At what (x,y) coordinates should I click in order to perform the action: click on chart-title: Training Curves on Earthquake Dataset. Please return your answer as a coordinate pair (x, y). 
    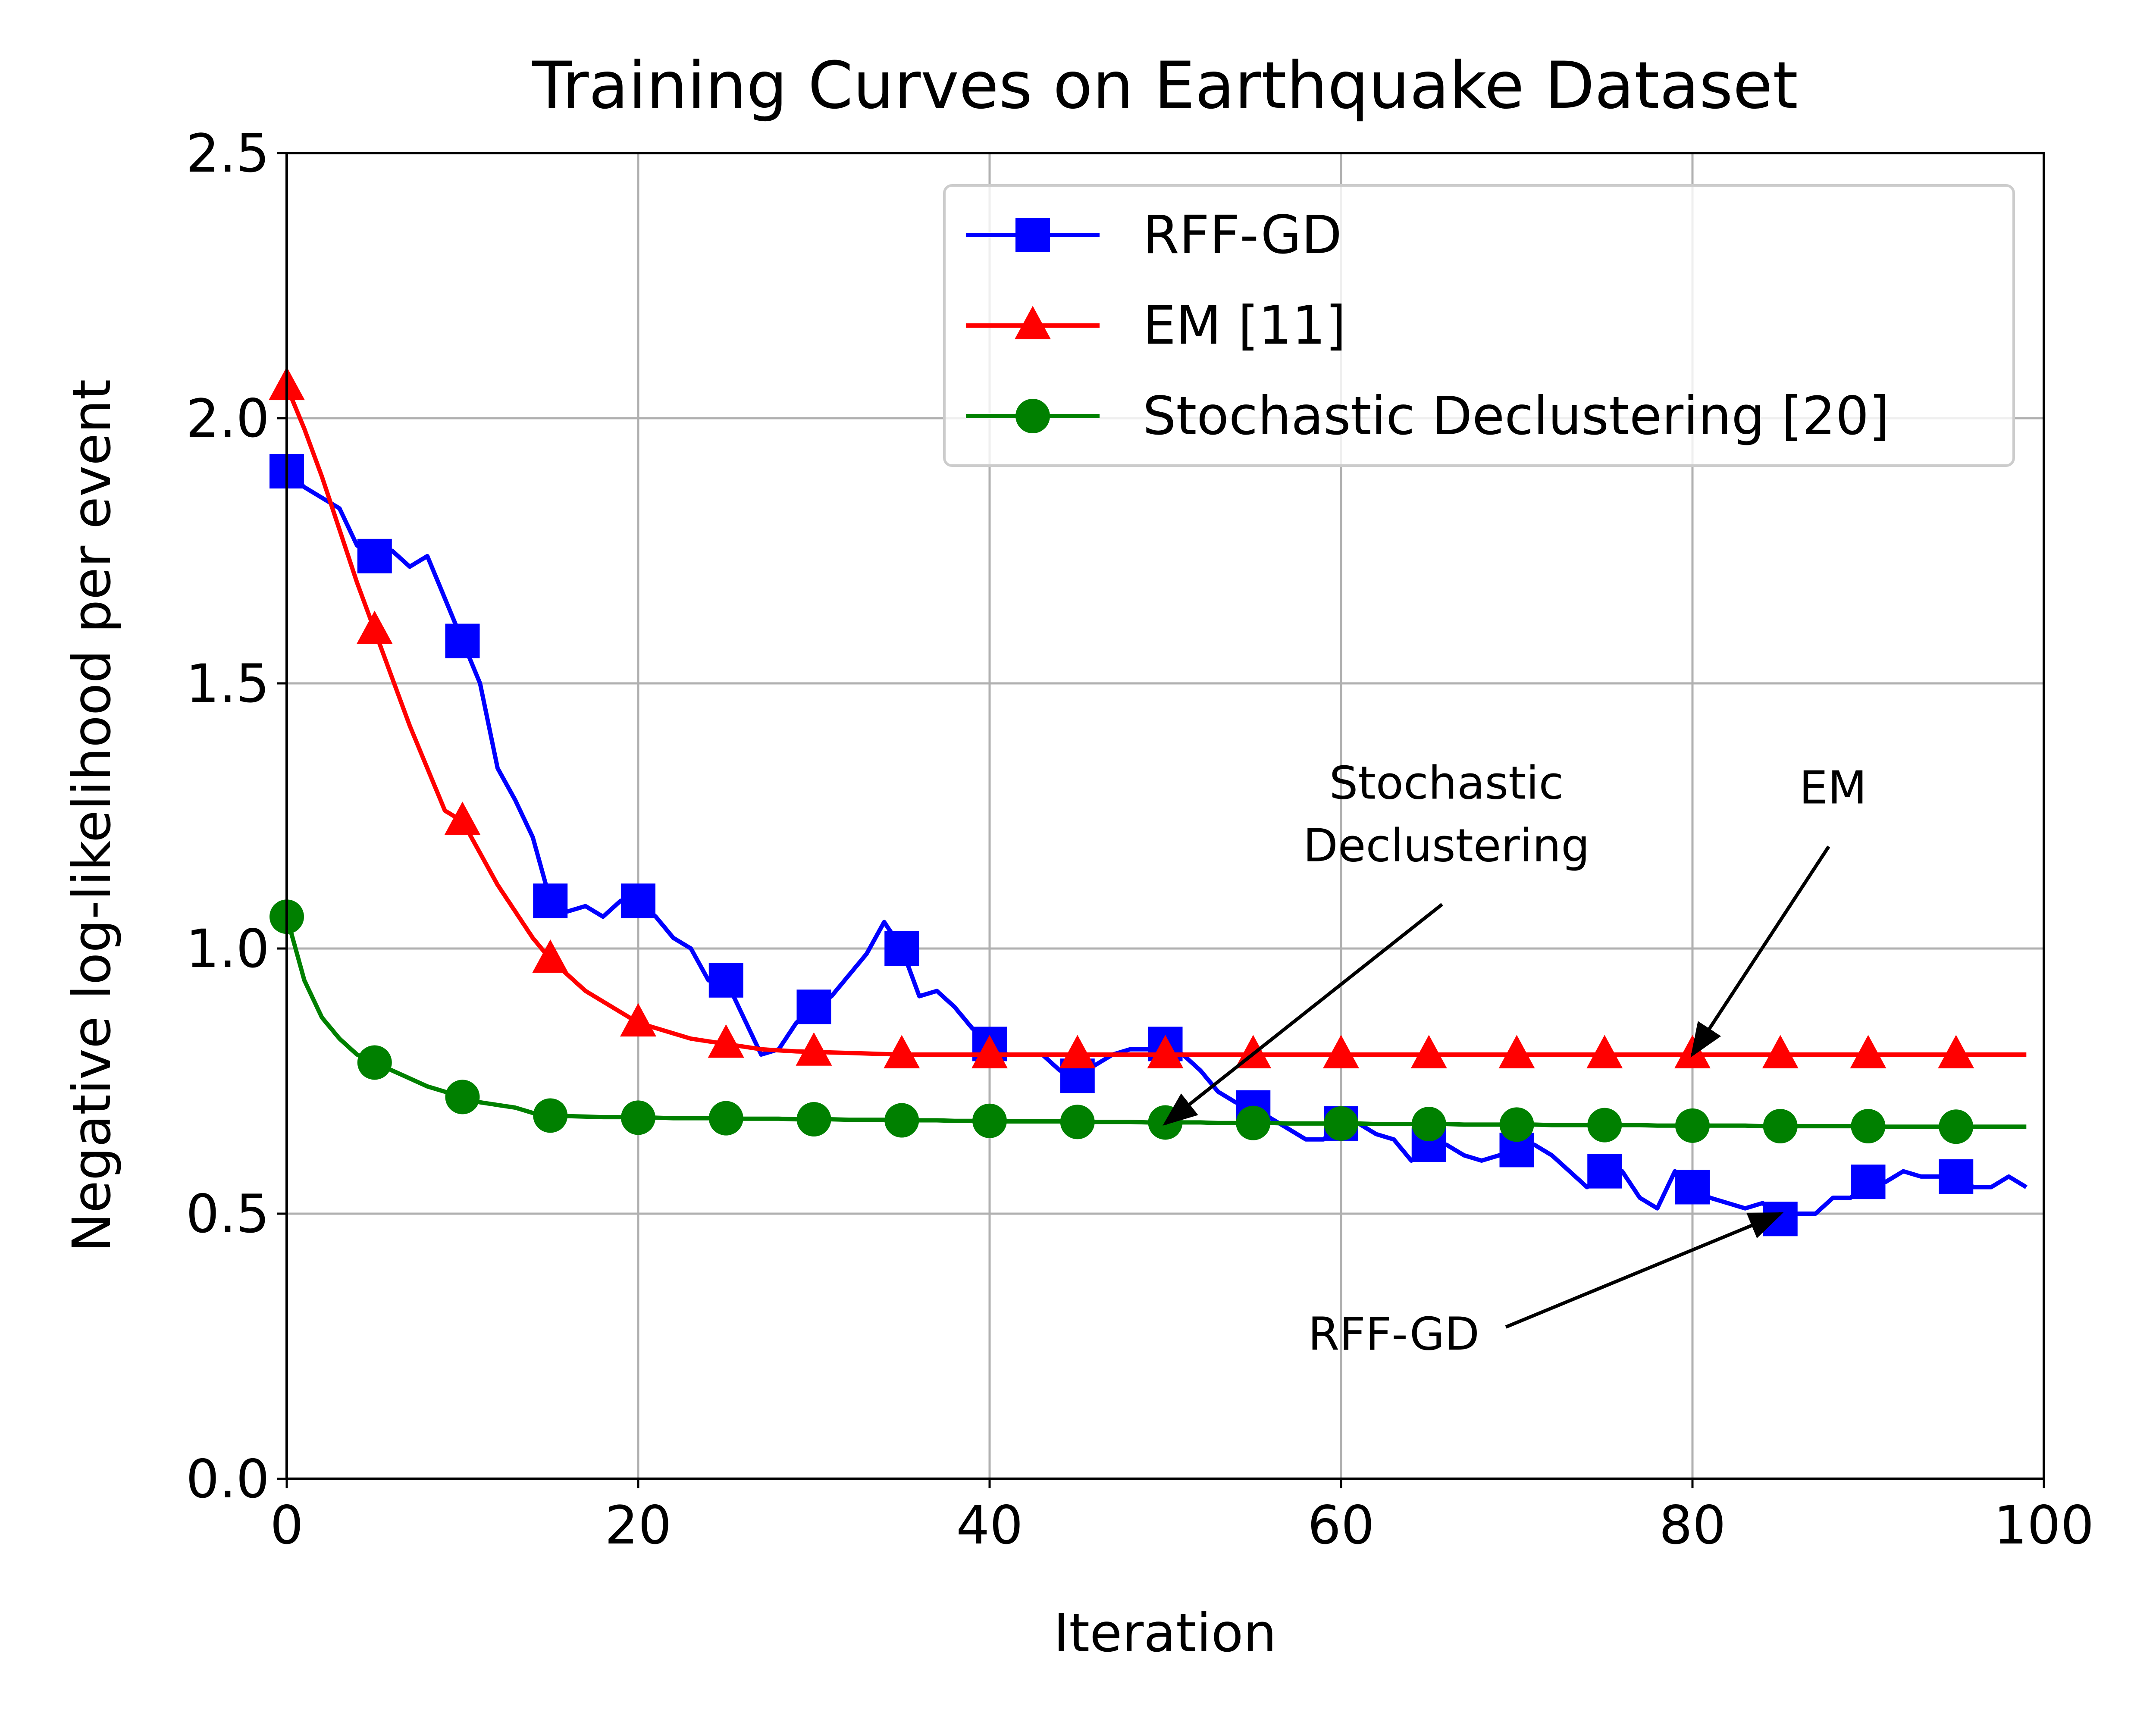
    Looking at the image, I should click on (1165, 85).